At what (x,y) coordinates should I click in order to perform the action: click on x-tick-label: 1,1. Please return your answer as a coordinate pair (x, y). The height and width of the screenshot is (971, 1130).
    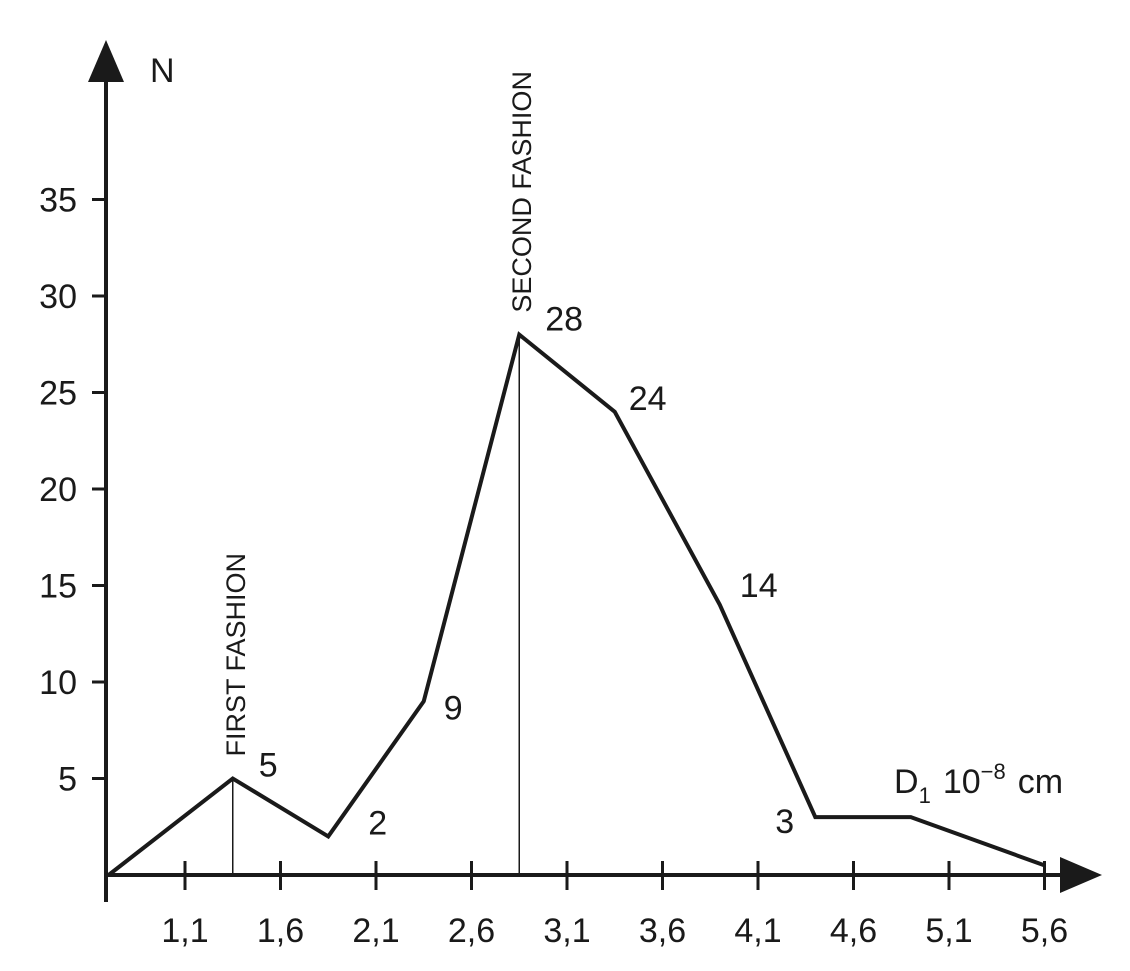
    Looking at the image, I should click on (184, 931).